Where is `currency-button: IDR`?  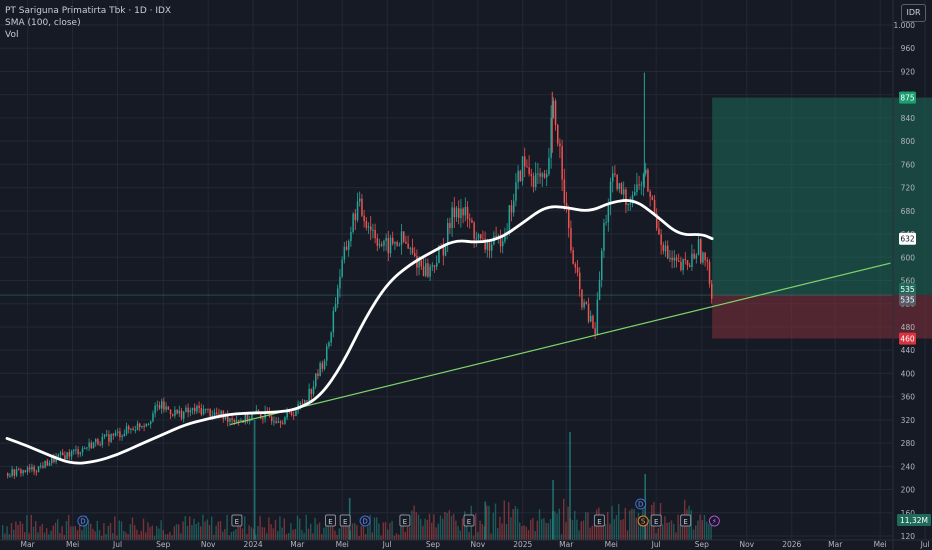 currency-button: IDR is located at coordinates (913, 13).